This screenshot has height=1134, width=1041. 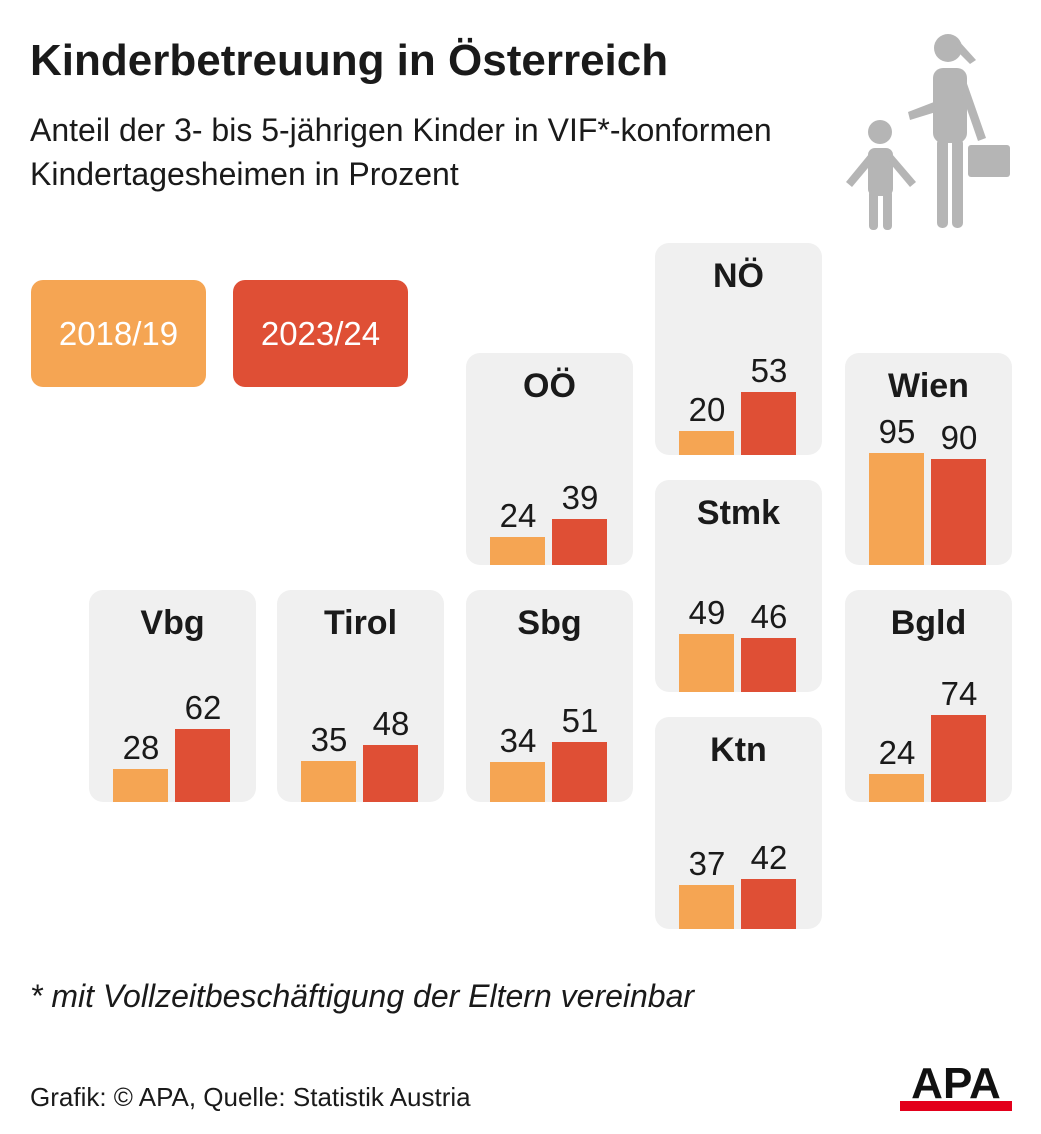 I want to click on svg-text: APA, so click(x=956, y=1085).